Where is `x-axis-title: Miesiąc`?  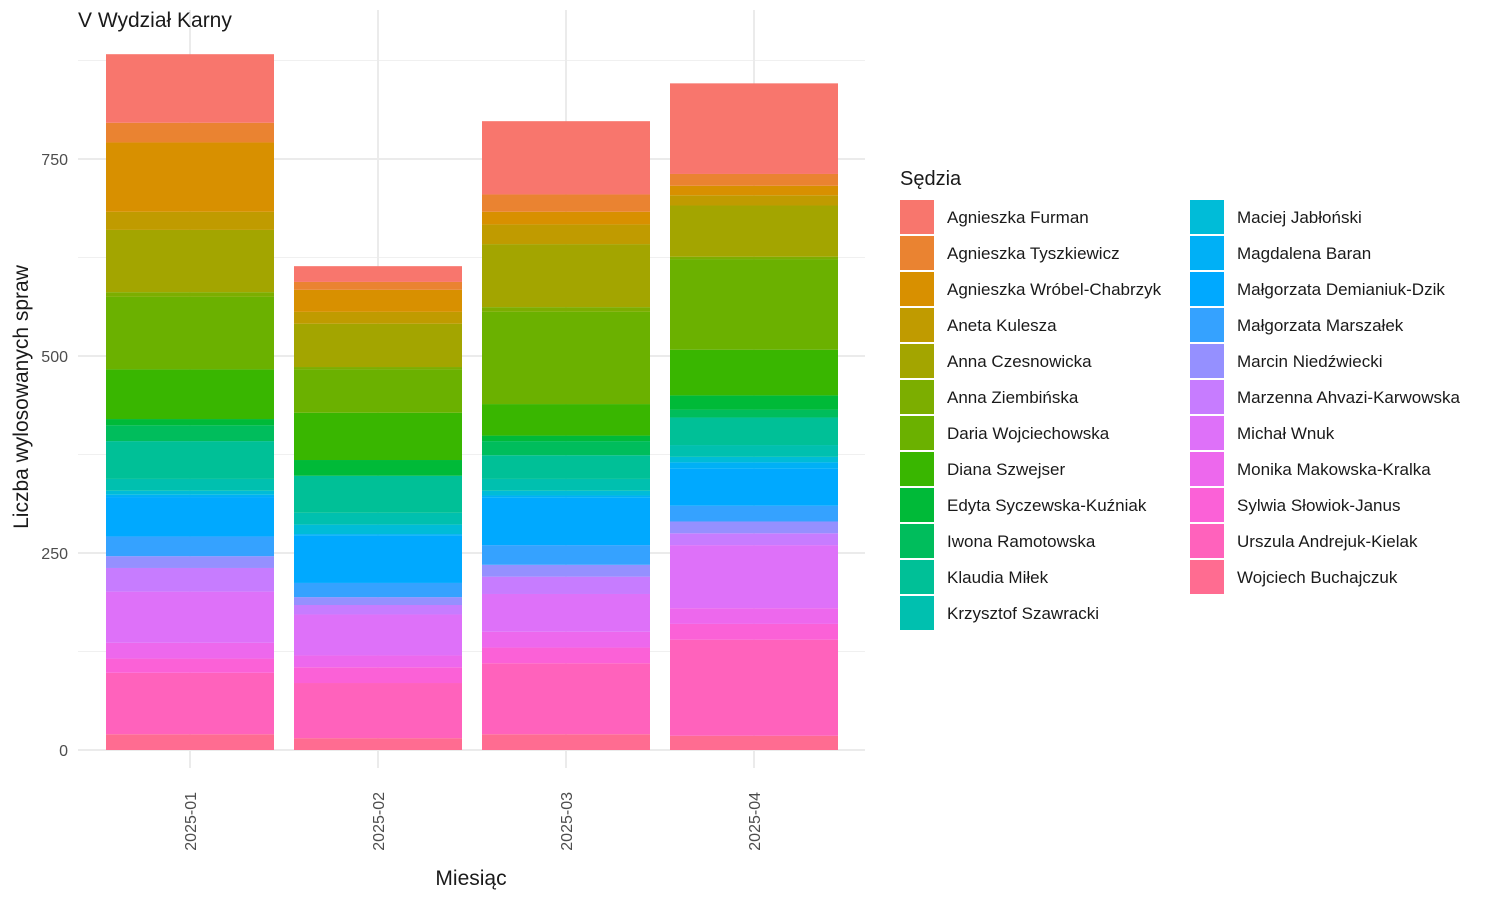
x-axis-title: Miesiąc is located at coordinates (470, 878).